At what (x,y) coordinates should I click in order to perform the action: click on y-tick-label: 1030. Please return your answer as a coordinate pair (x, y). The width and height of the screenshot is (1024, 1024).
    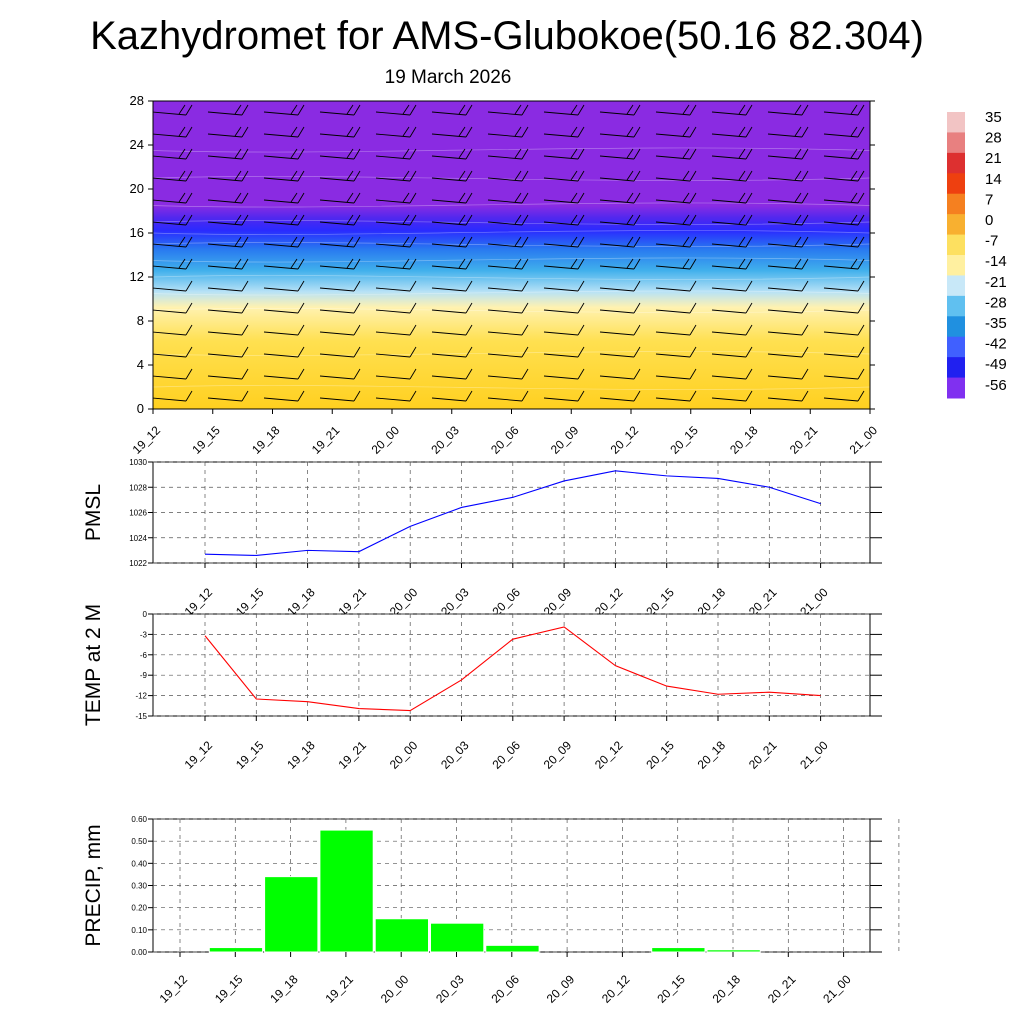
    Looking at the image, I should click on (138, 462).